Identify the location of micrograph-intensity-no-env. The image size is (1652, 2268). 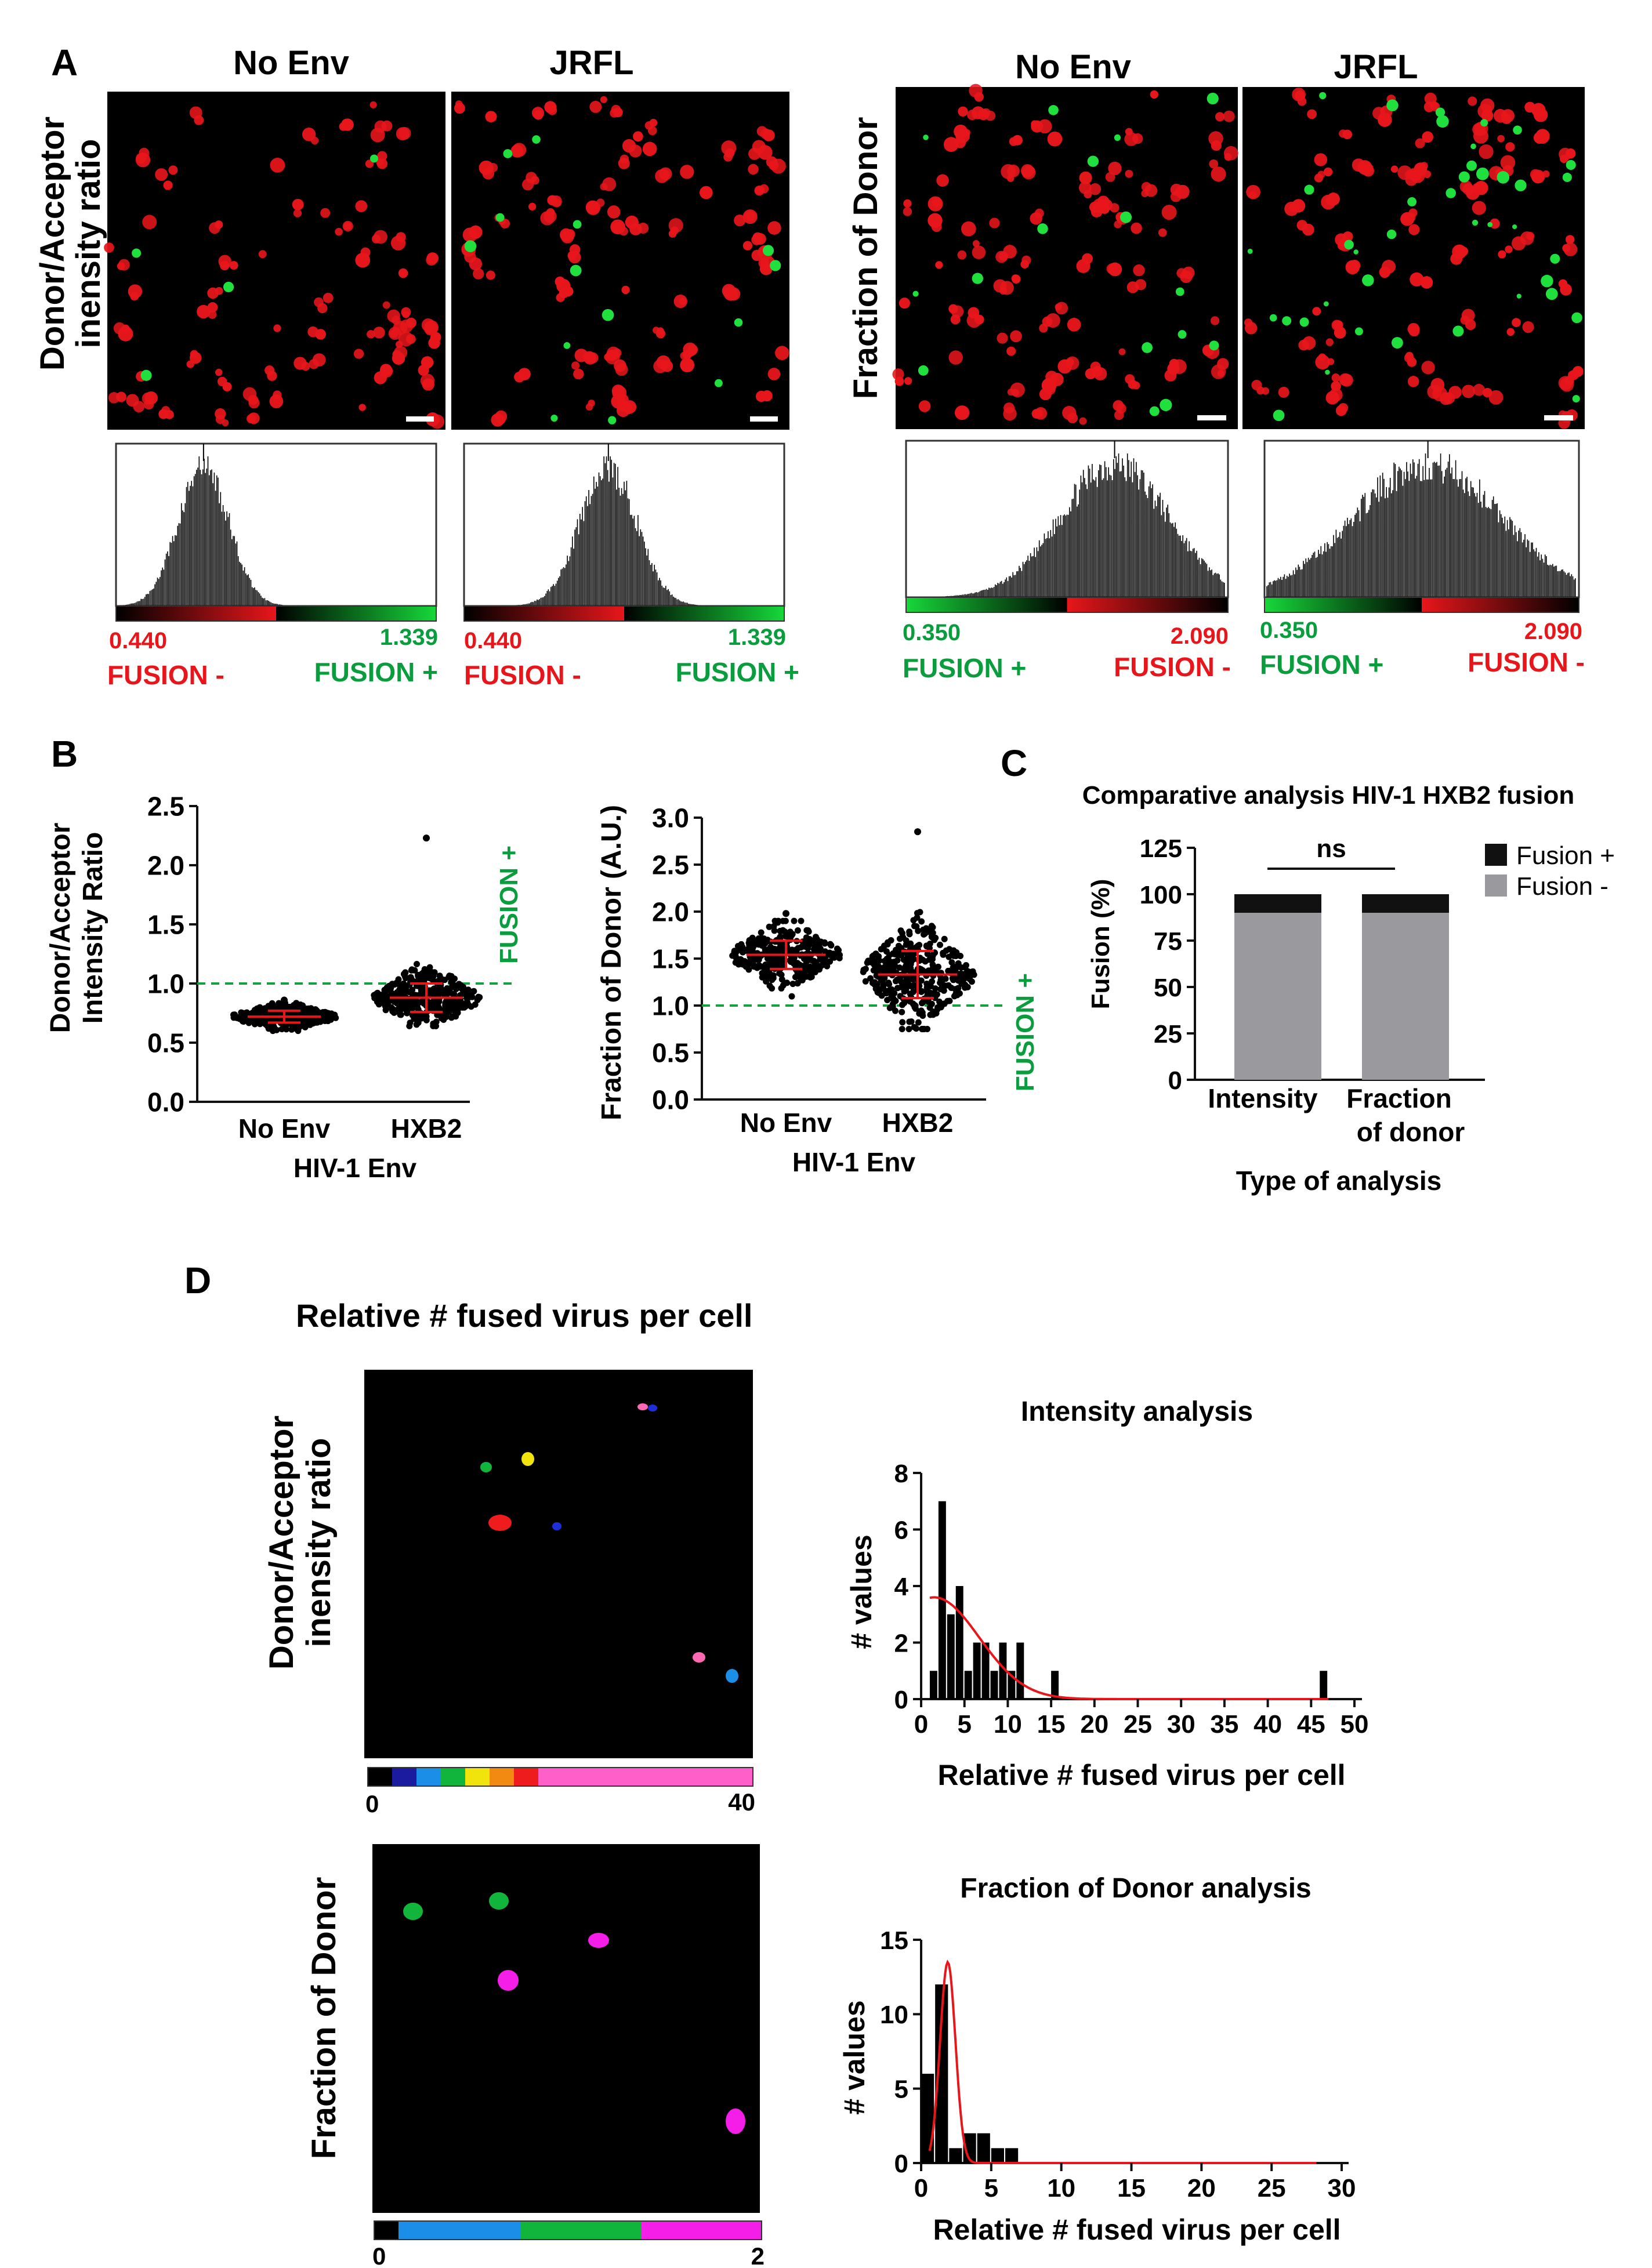
(274, 261).